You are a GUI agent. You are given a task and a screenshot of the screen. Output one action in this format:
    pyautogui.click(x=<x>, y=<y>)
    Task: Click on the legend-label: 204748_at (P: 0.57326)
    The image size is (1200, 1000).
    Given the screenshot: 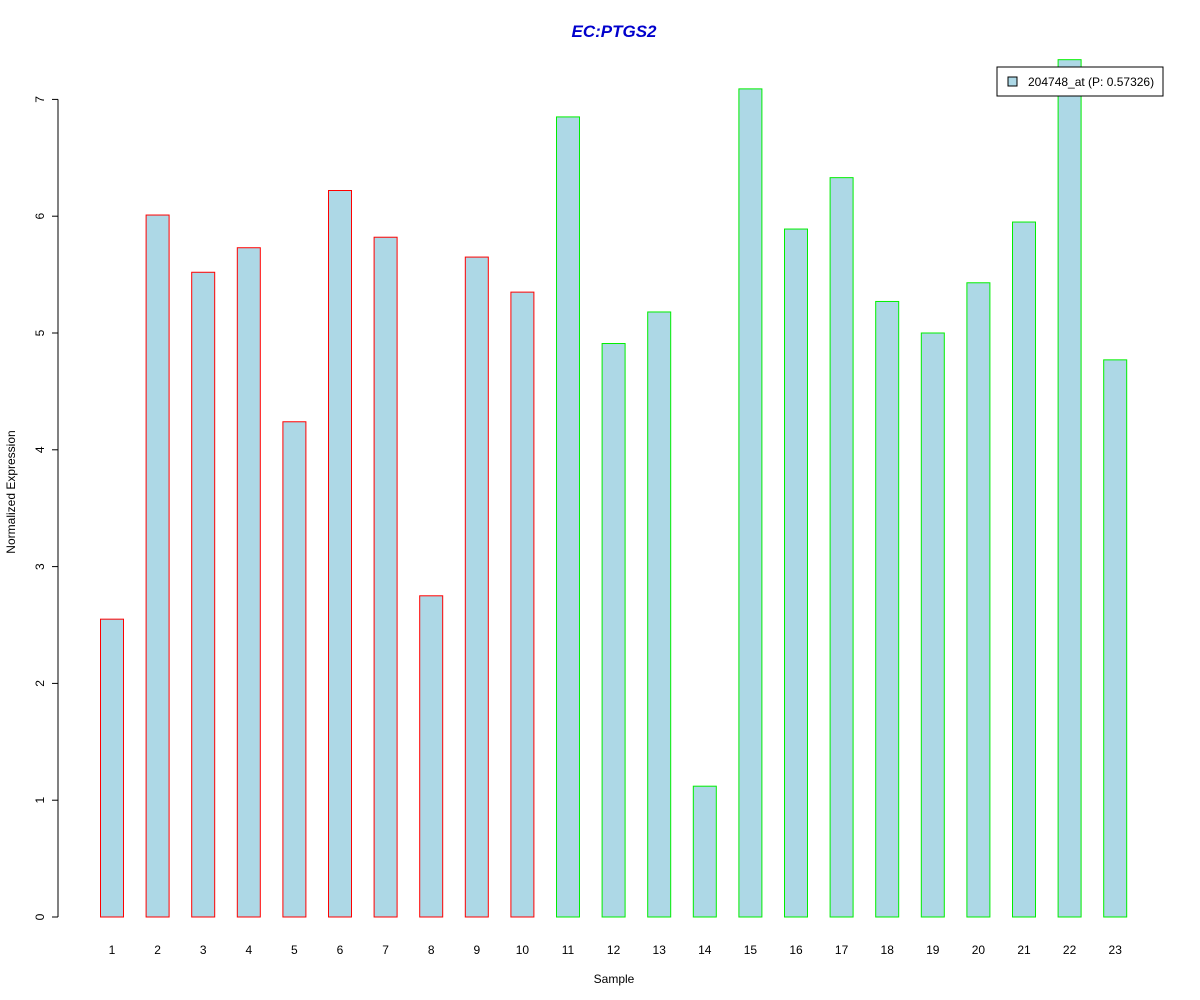 What is the action you would take?
    pyautogui.click(x=1091, y=82)
    